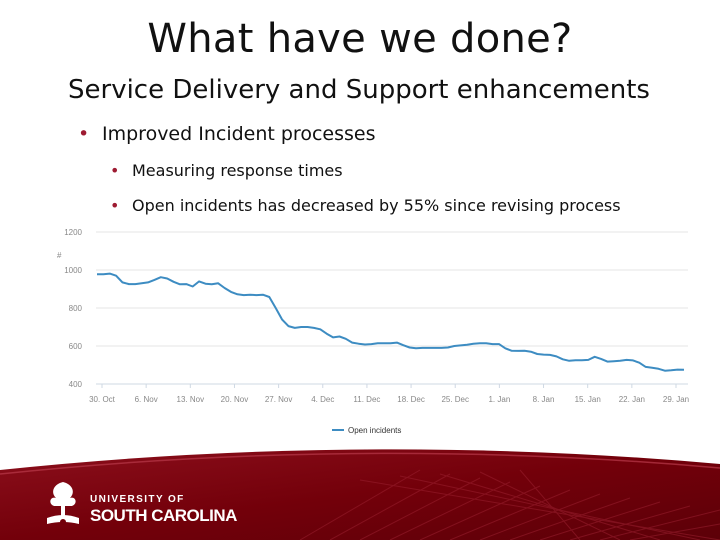  Describe the element at coordinates (544, 399) in the screenshot. I see `x-tick-label: 8. Jan` at that location.